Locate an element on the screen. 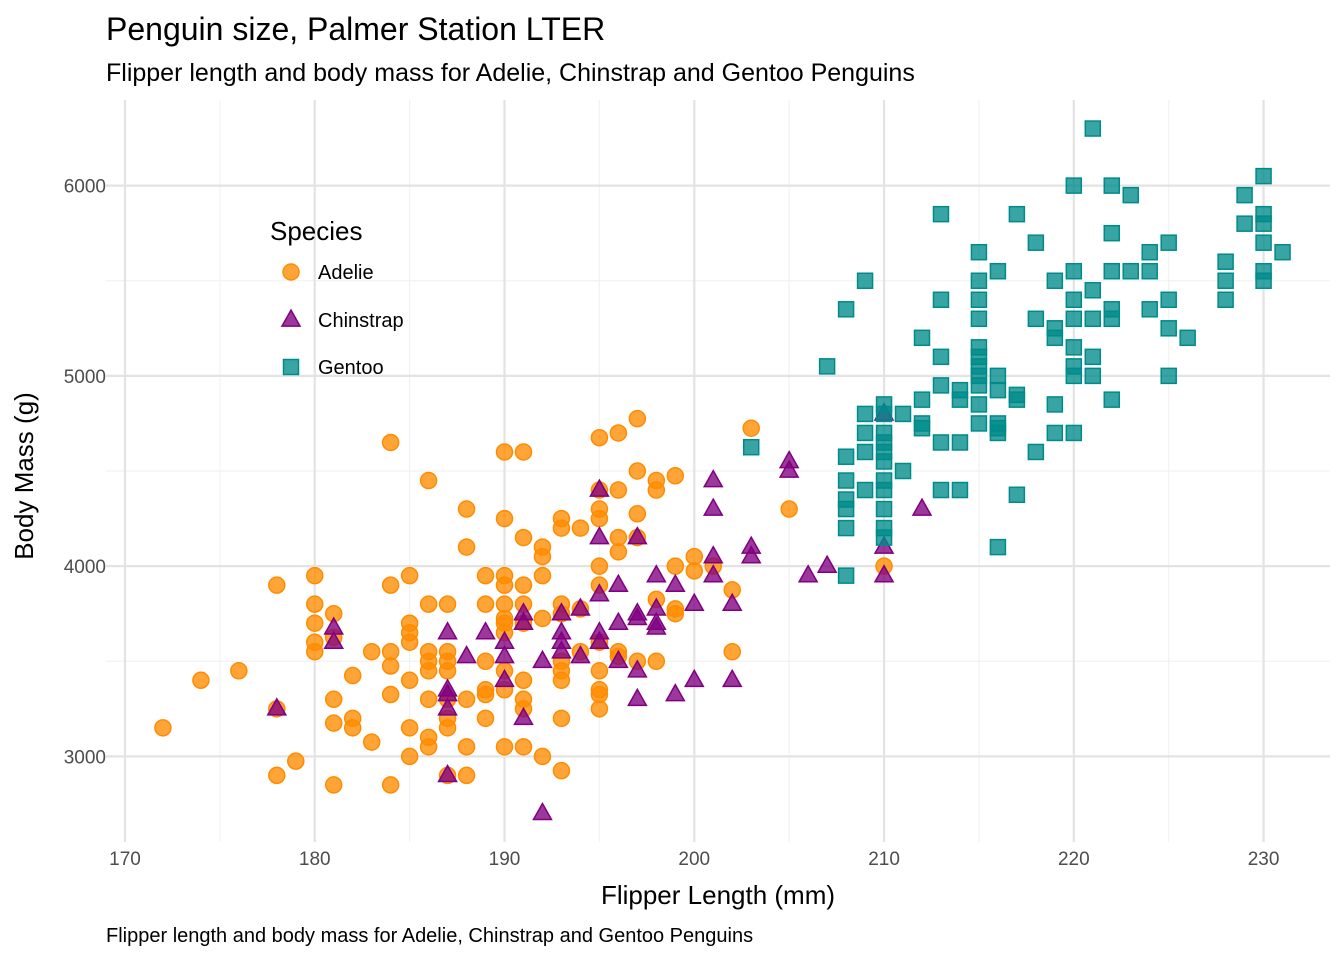 This screenshot has width=1344, height=960. y-axis-title: Body Mass (g) is located at coordinates (24, 476).